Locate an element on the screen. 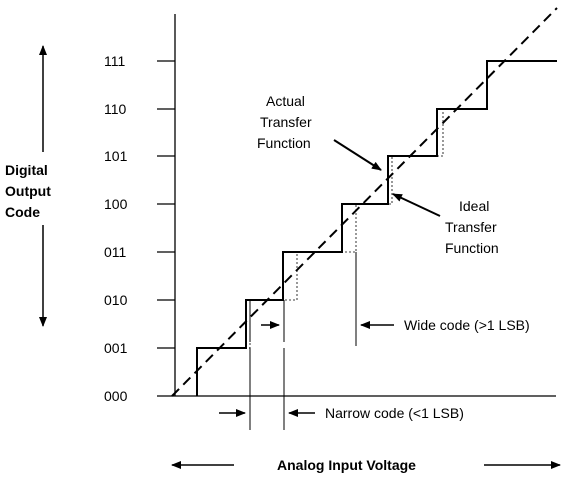  actual-label-line-2: Transfer is located at coordinates (286, 122).